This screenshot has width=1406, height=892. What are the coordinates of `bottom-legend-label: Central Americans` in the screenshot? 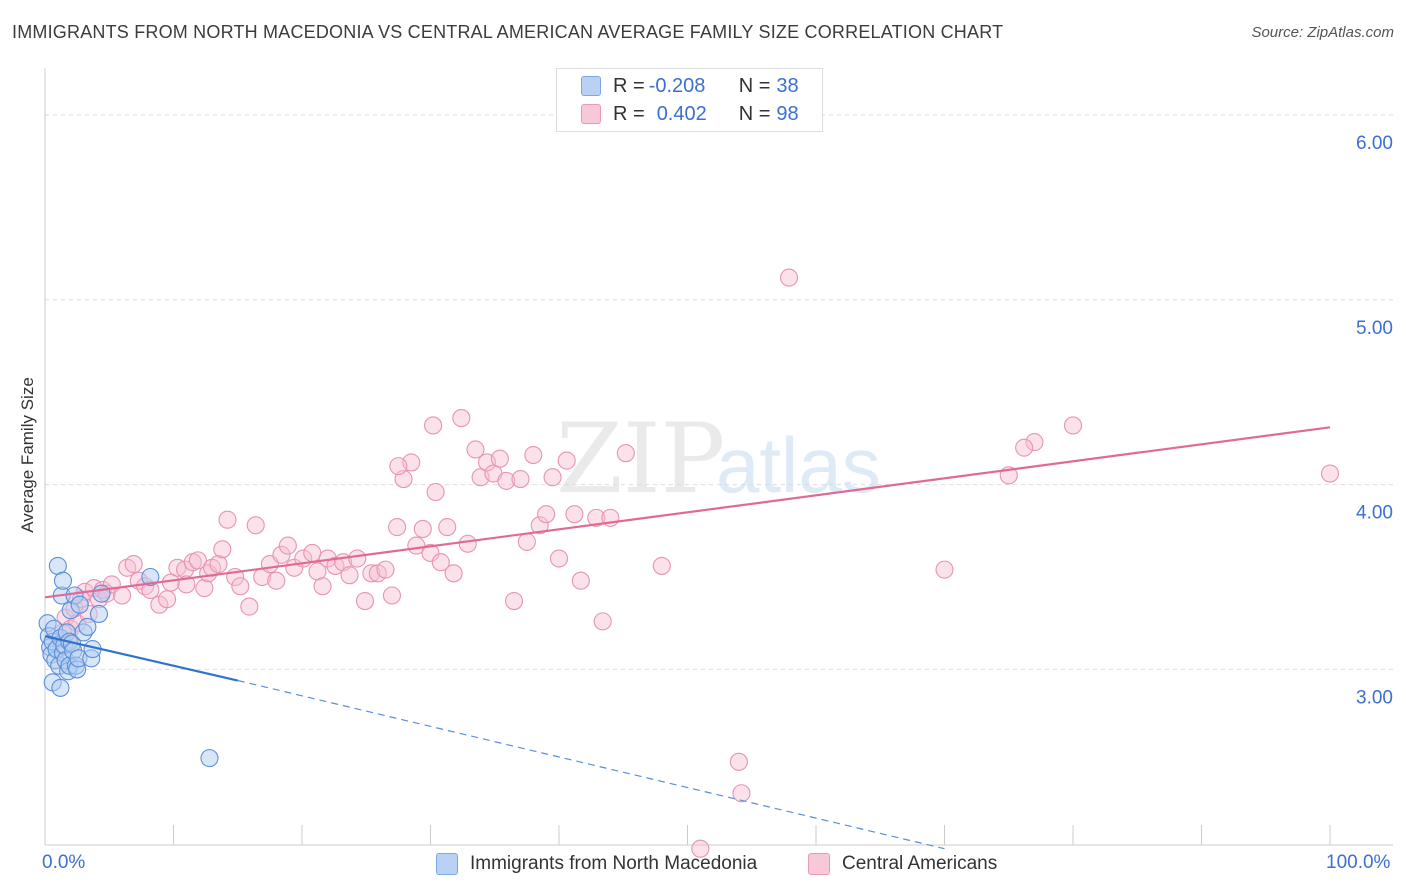 It's located at (920, 863).